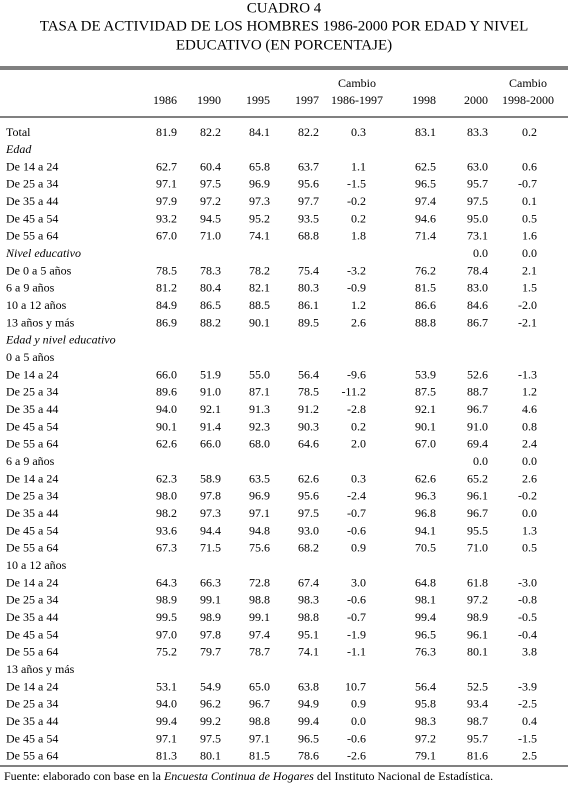  Describe the element at coordinates (425, 652) in the screenshot. I see `cell: 76.3` at that location.